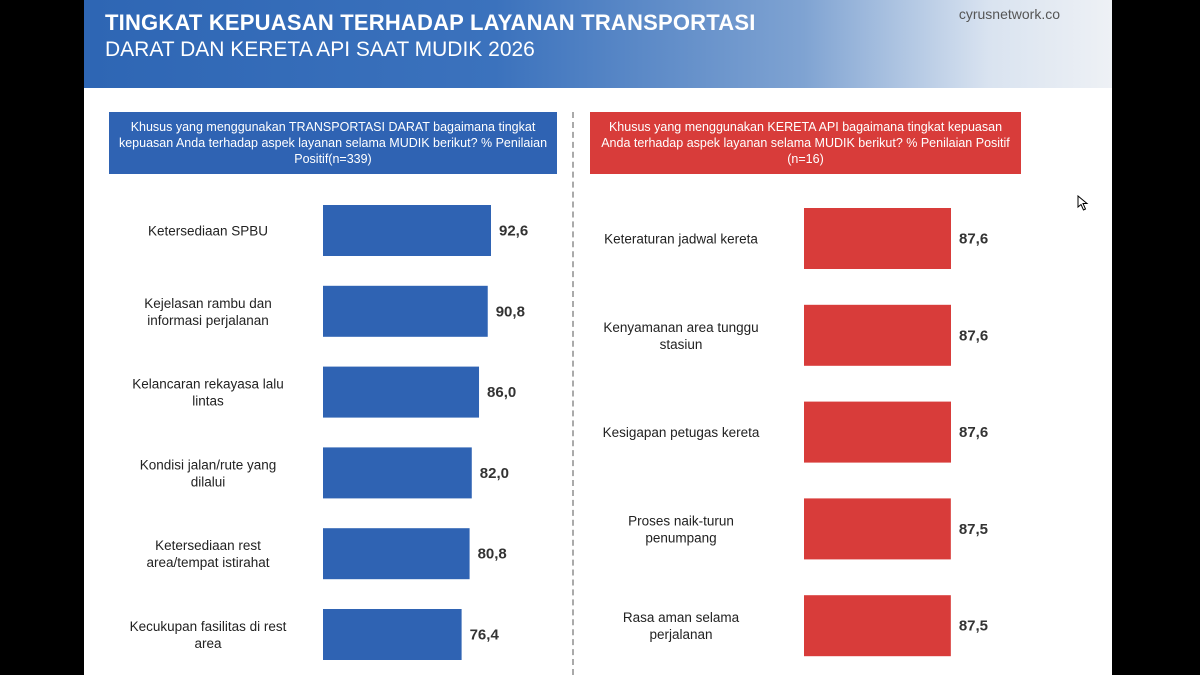  I want to click on value-label-3: 86,0, so click(501, 392).